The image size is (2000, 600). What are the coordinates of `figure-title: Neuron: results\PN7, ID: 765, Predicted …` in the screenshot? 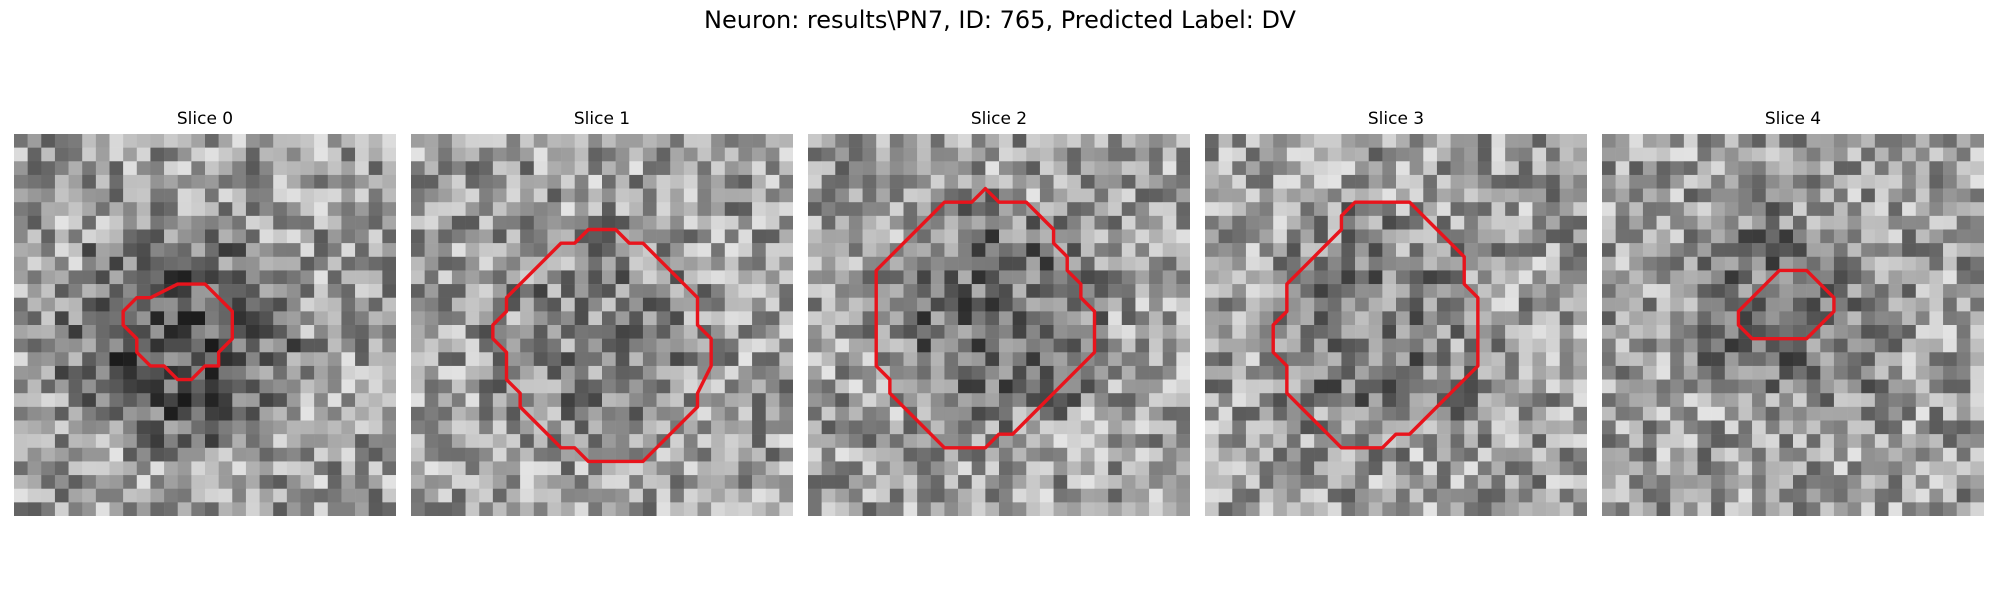 It's located at (1000, 20).